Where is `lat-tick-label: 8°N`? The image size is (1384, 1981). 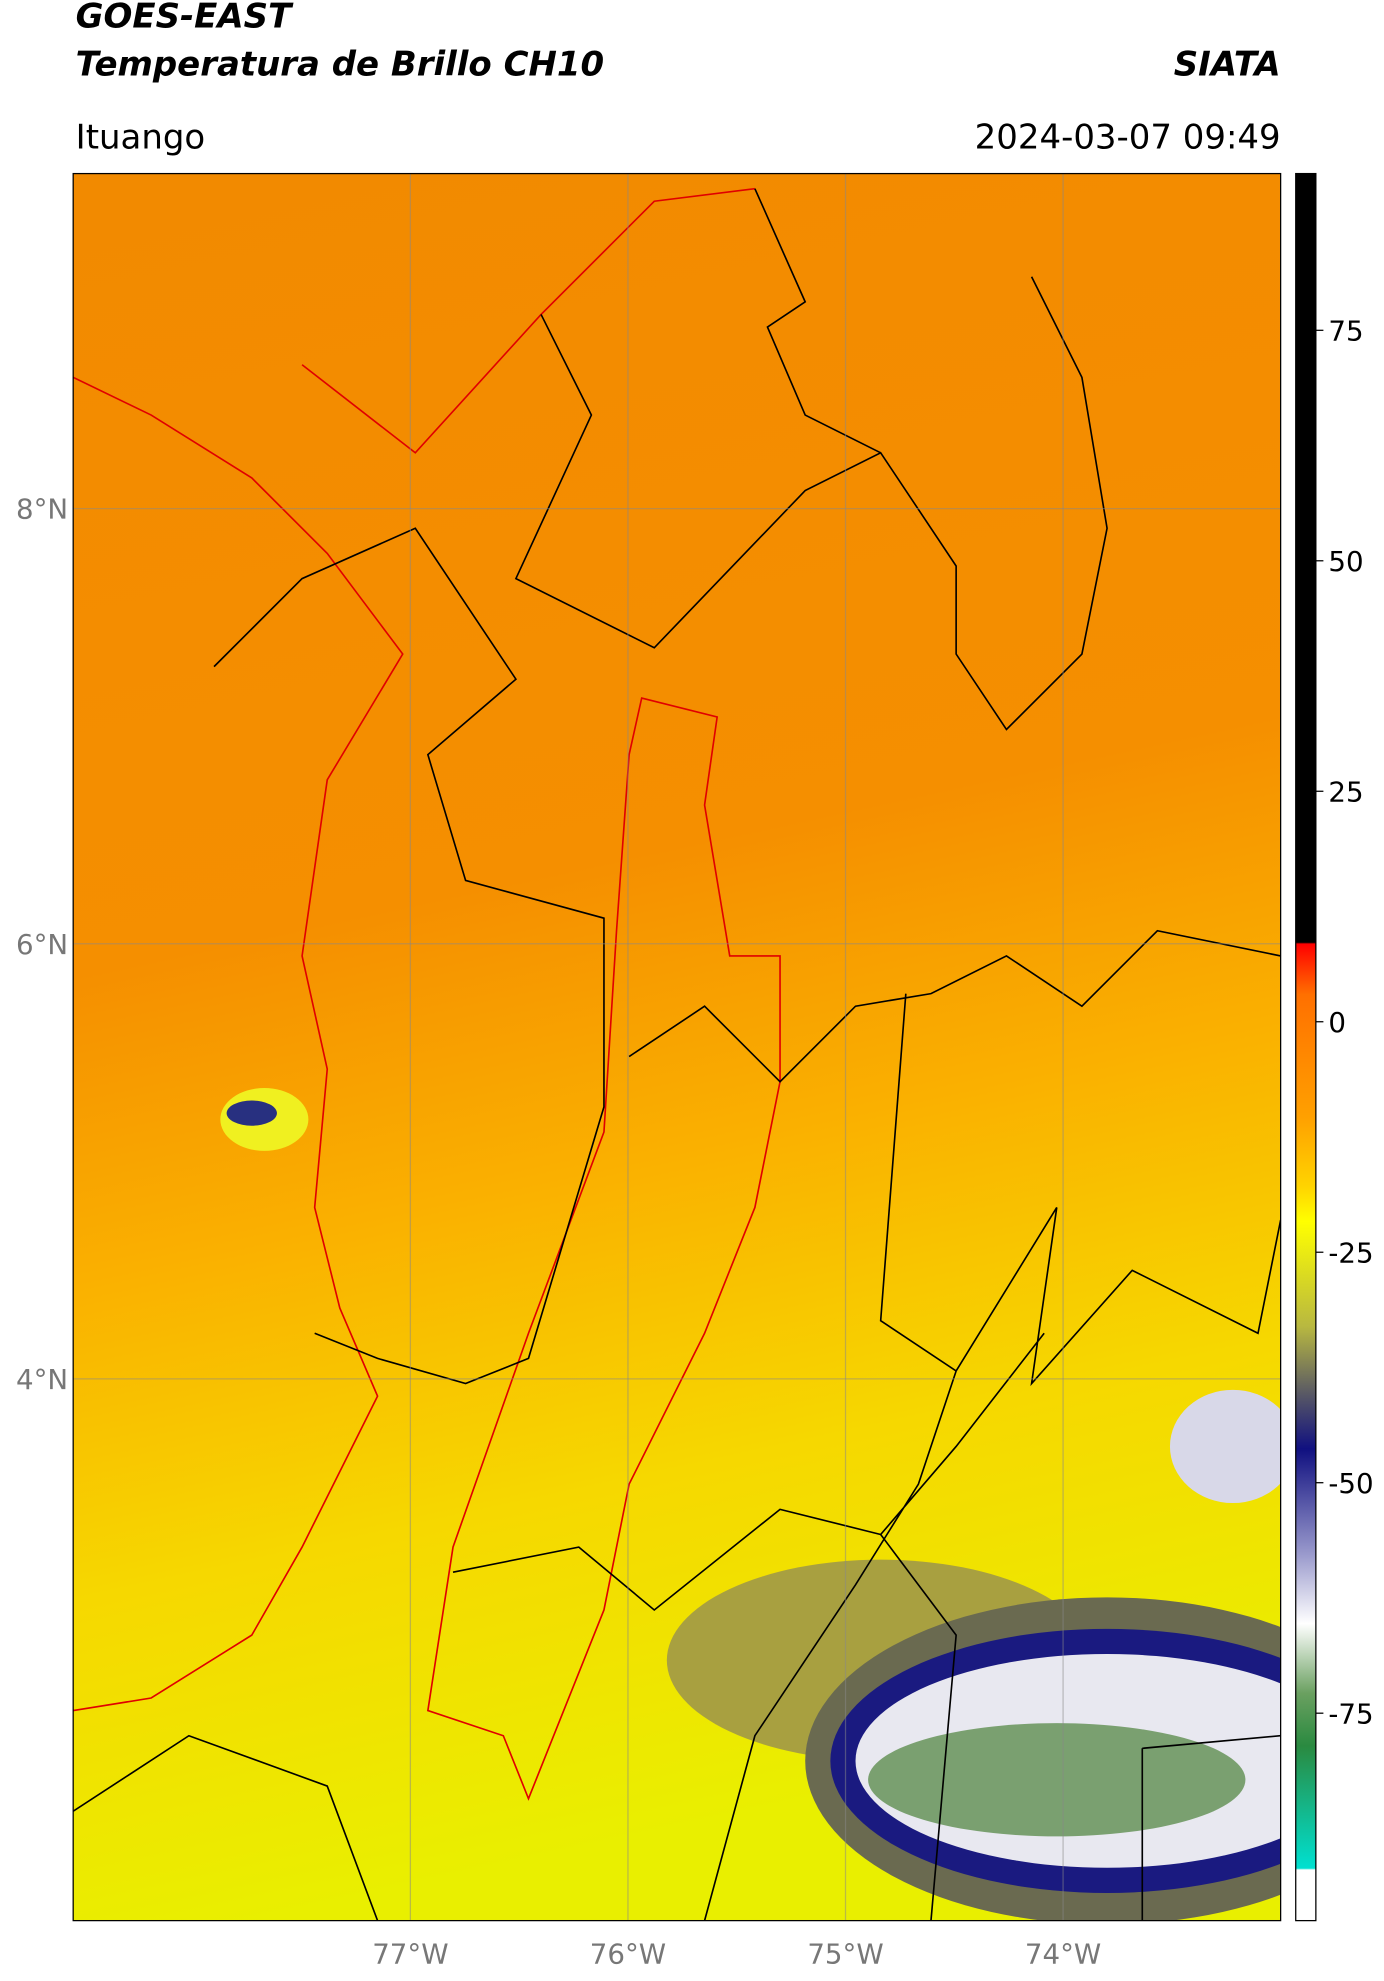 lat-tick-label: 8°N is located at coordinates (42, 509).